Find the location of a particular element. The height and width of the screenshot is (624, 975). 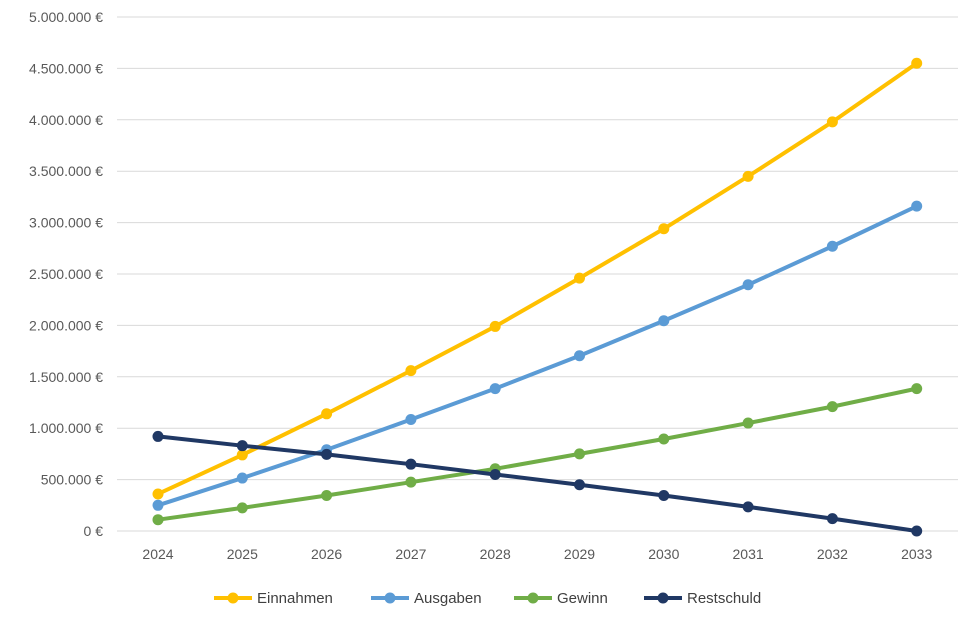

y-tick-label: 2.000.000 € is located at coordinates (66, 325).